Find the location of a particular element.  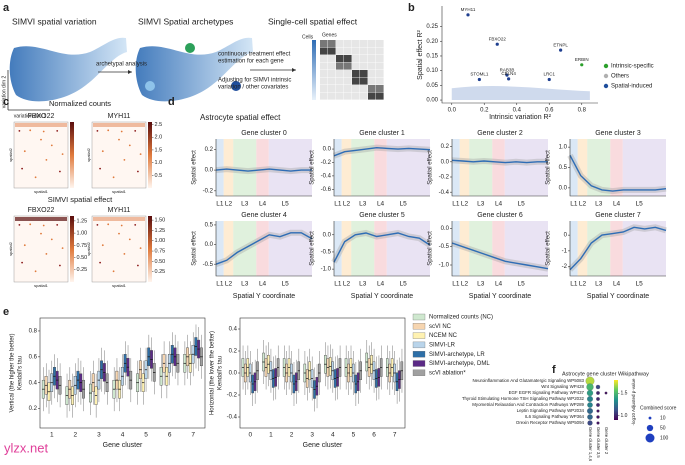

gene-title: FBXO22 is located at coordinates (41, 210).